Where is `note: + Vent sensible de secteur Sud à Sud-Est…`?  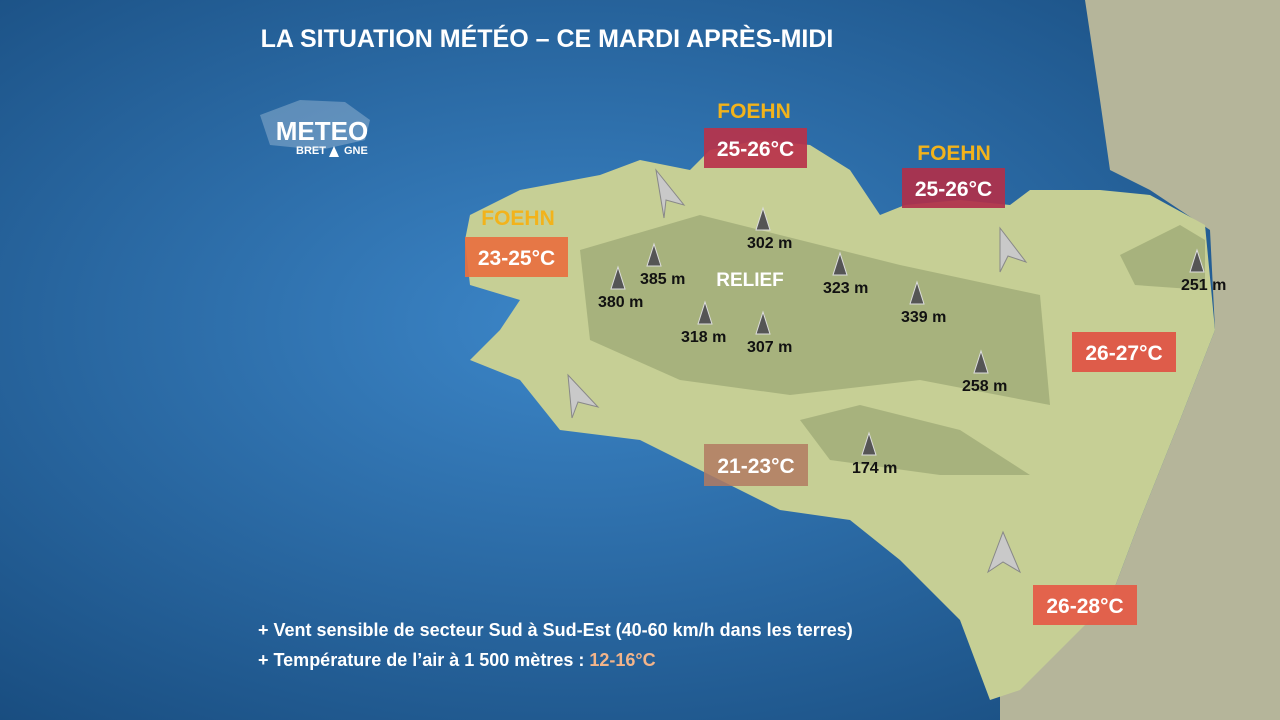
note: + Vent sensible de secteur Sud à Sud-Est… is located at coordinates (555, 630).